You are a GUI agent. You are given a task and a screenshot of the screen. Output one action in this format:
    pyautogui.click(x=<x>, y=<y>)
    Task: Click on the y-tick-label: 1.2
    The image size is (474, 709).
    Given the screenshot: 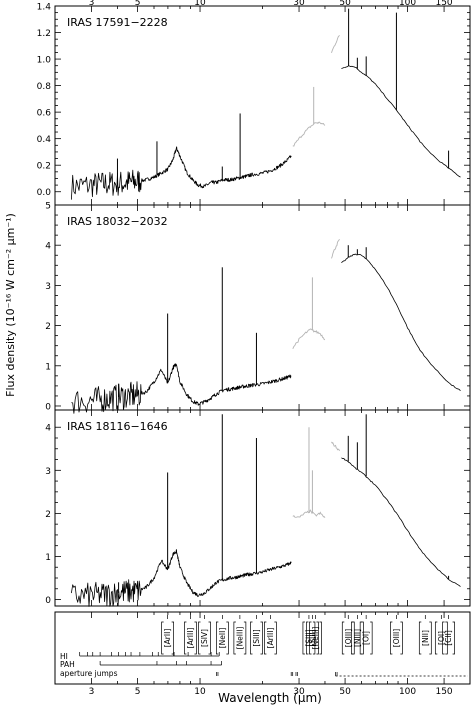 What is the action you would take?
    pyautogui.click(x=44, y=34)
    